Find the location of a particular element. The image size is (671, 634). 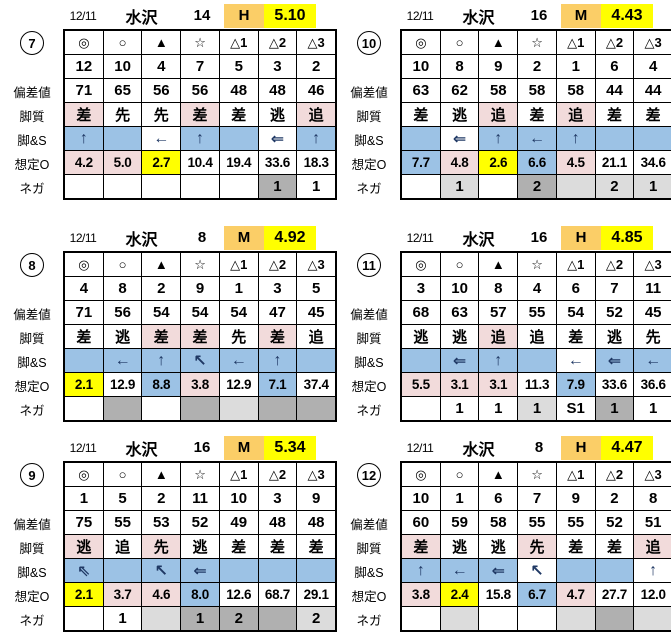

mark-cell: ◎ is located at coordinates (84, 264).